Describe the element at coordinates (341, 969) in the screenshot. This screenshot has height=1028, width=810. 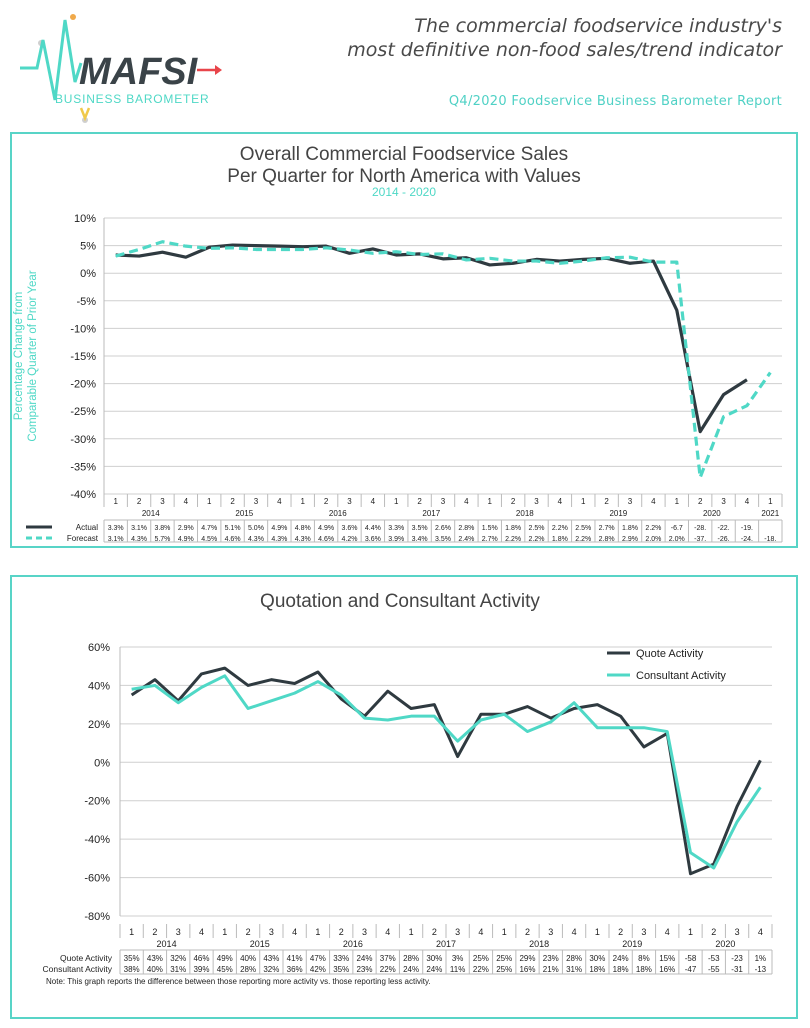
I see `data-label: 35%` at that location.